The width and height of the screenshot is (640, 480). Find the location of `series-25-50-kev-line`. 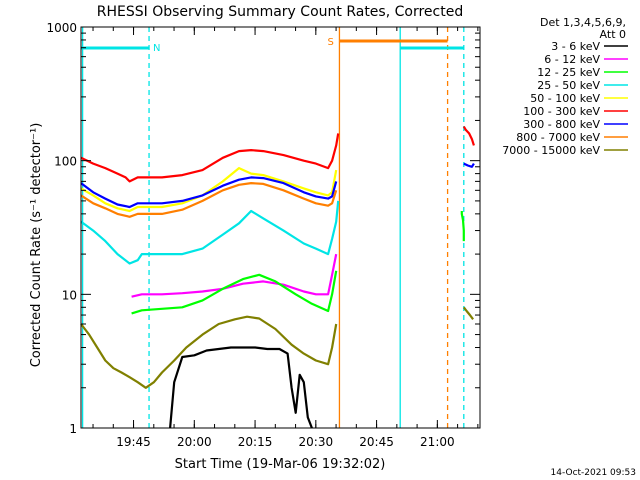

series-25-50-kev-line is located at coordinates (210, 232).